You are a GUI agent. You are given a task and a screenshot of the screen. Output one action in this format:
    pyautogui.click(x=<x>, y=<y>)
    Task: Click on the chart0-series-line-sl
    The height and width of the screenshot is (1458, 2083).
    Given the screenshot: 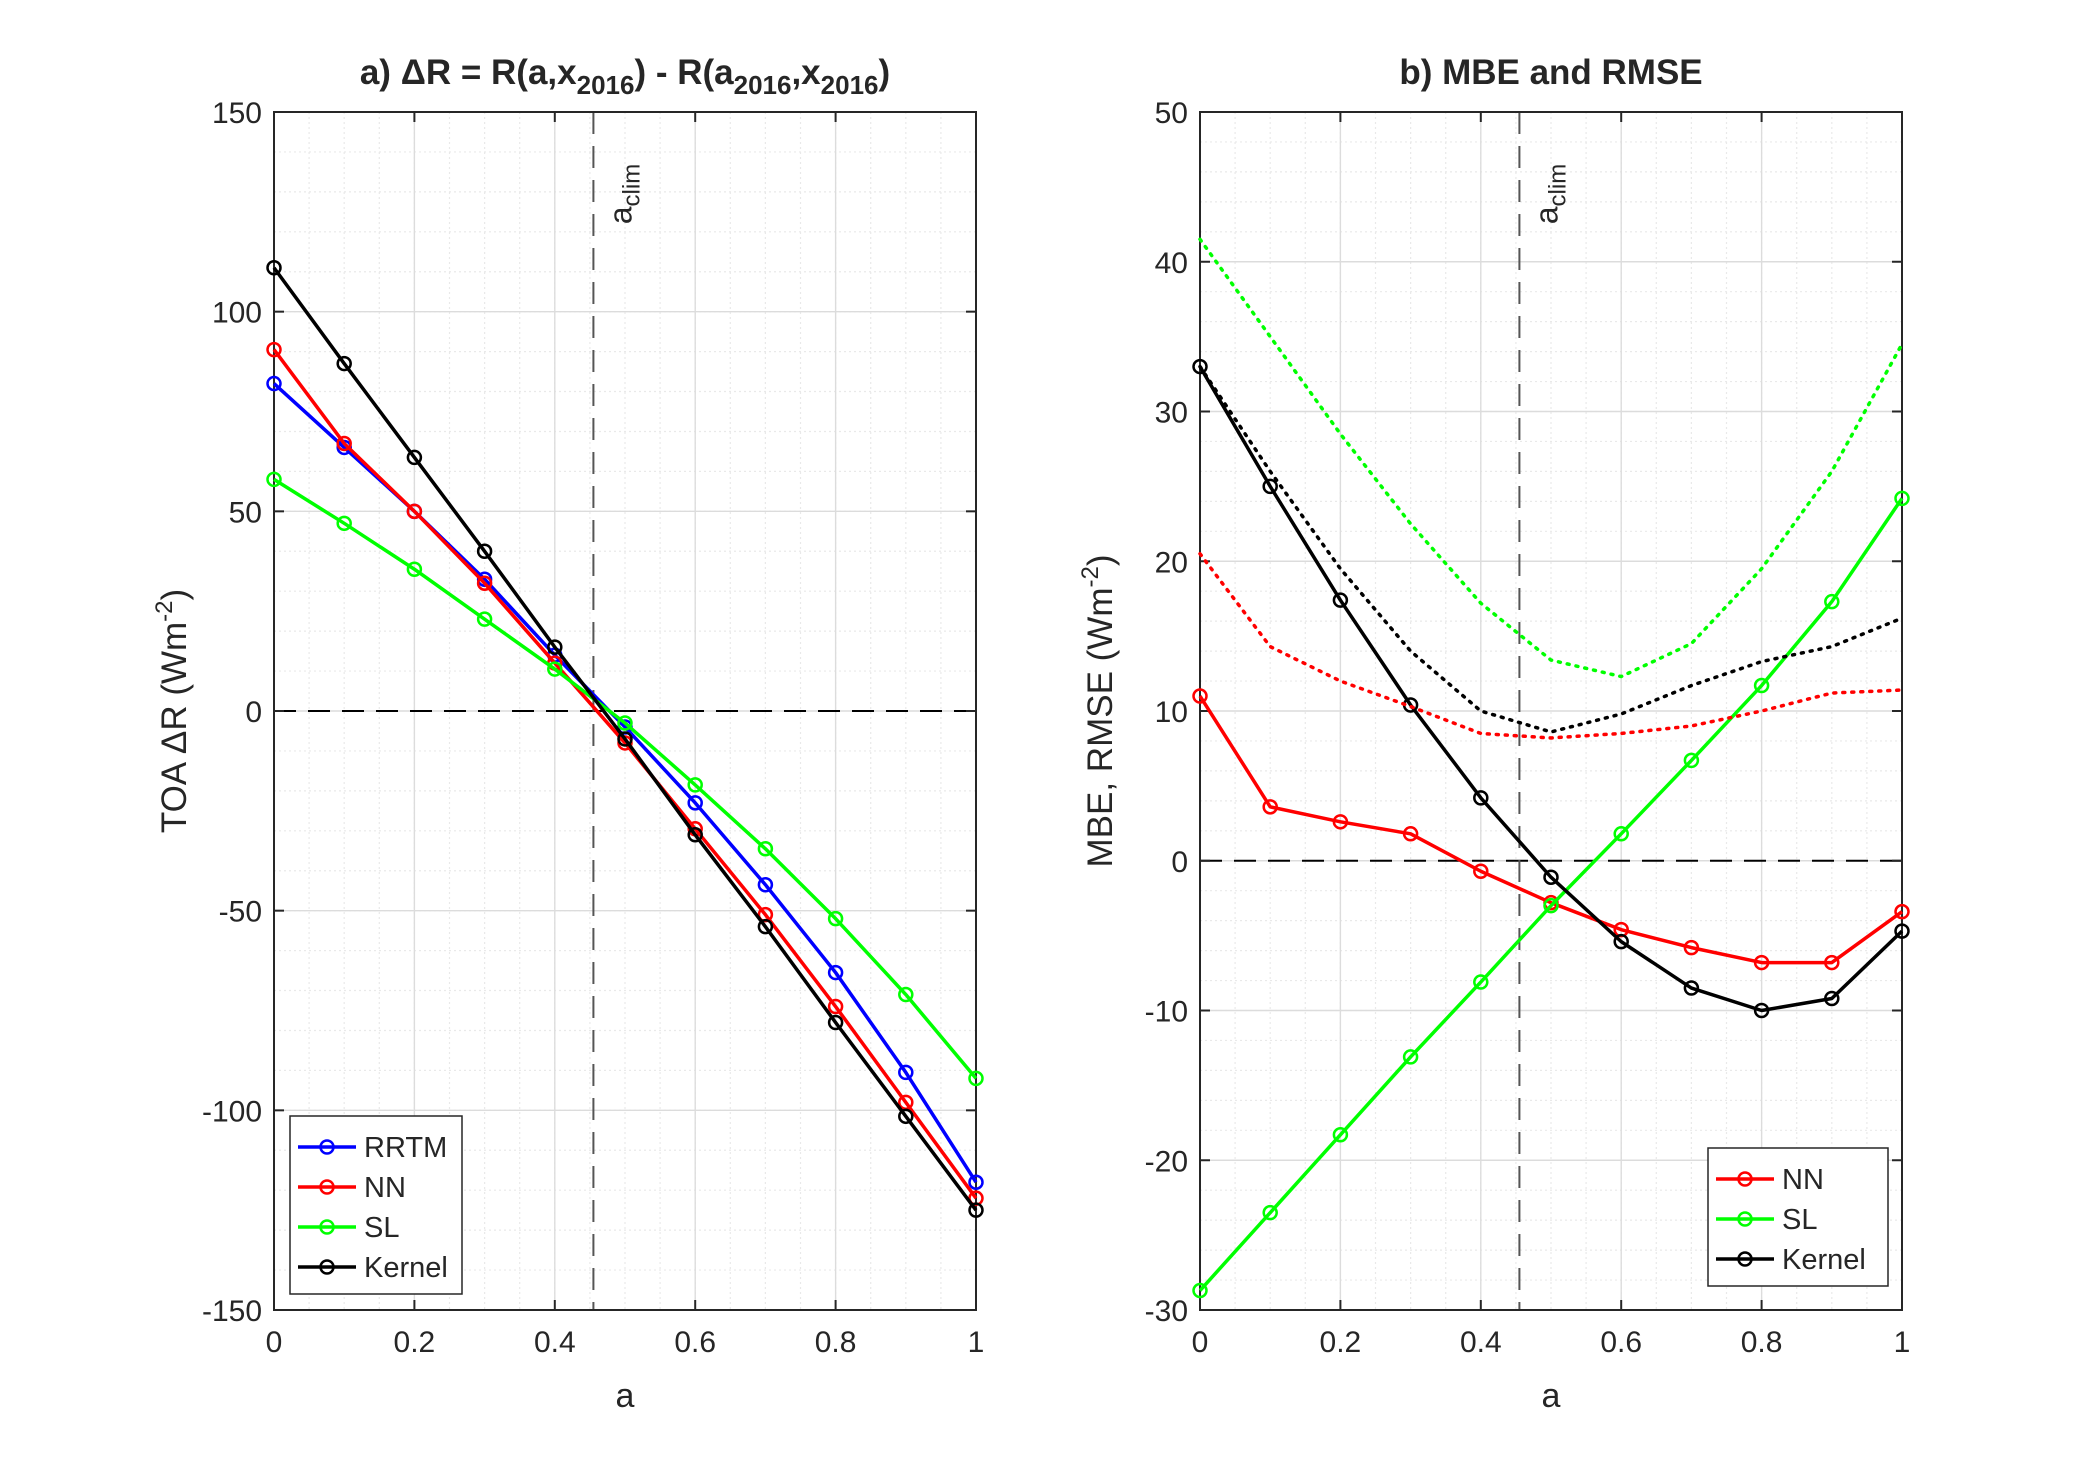 What is the action you would take?
    pyautogui.click(x=625, y=778)
    